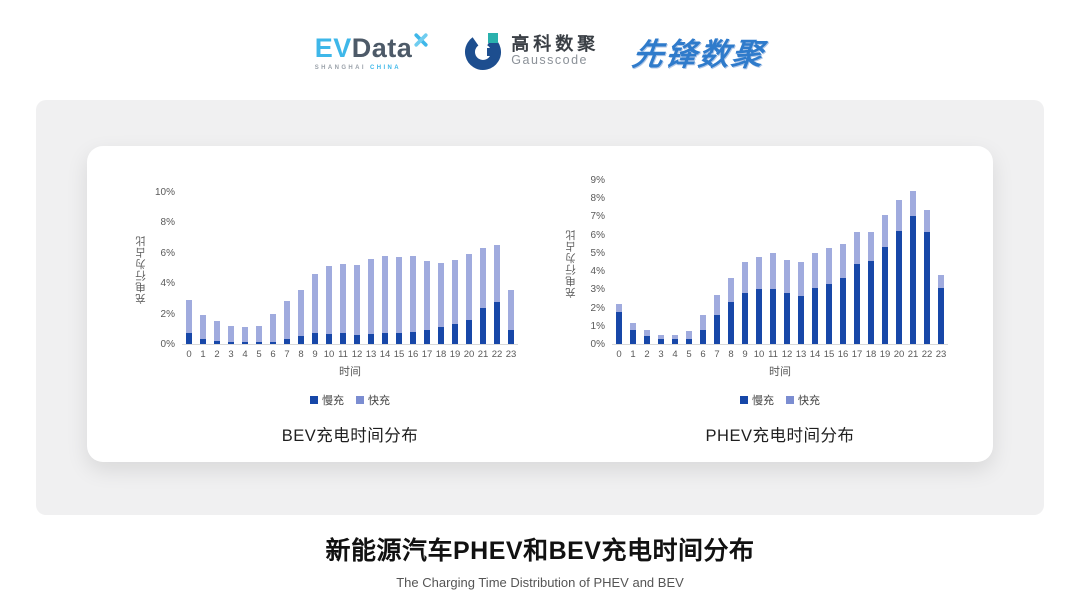  What do you see at coordinates (675, 354) in the screenshot?
I see `x-tick-label: 4` at bounding box center [675, 354].